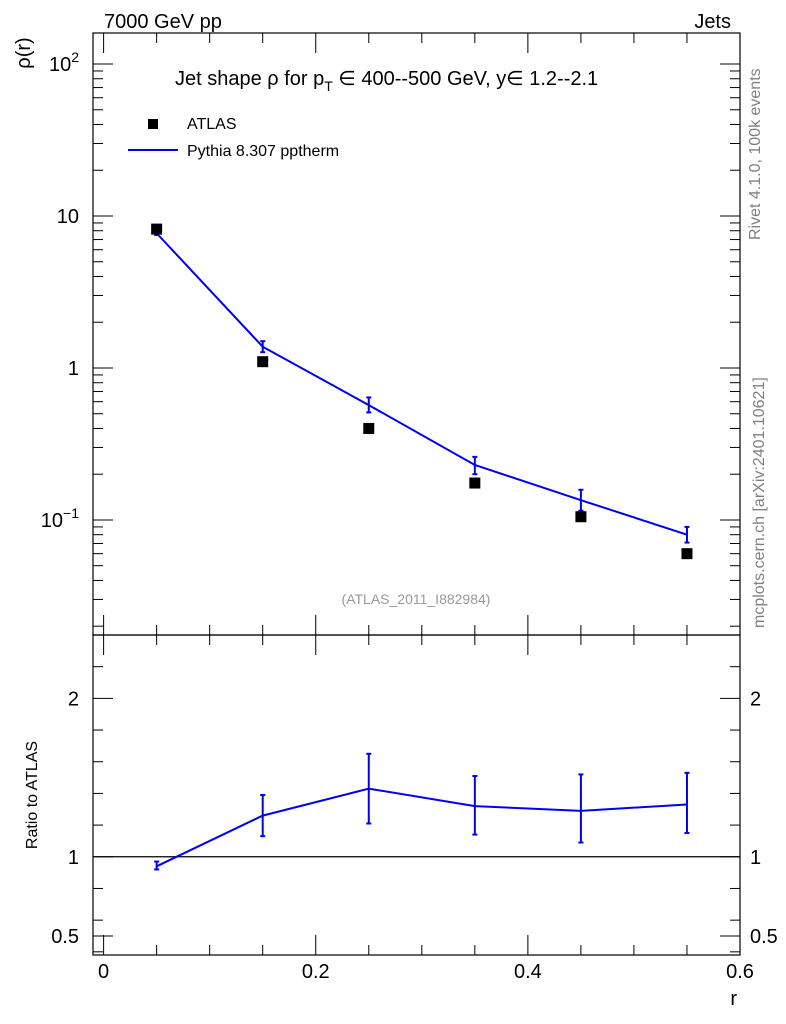 This screenshot has width=786, height=1024. I want to click on legend-atlas-marker, so click(153, 124).